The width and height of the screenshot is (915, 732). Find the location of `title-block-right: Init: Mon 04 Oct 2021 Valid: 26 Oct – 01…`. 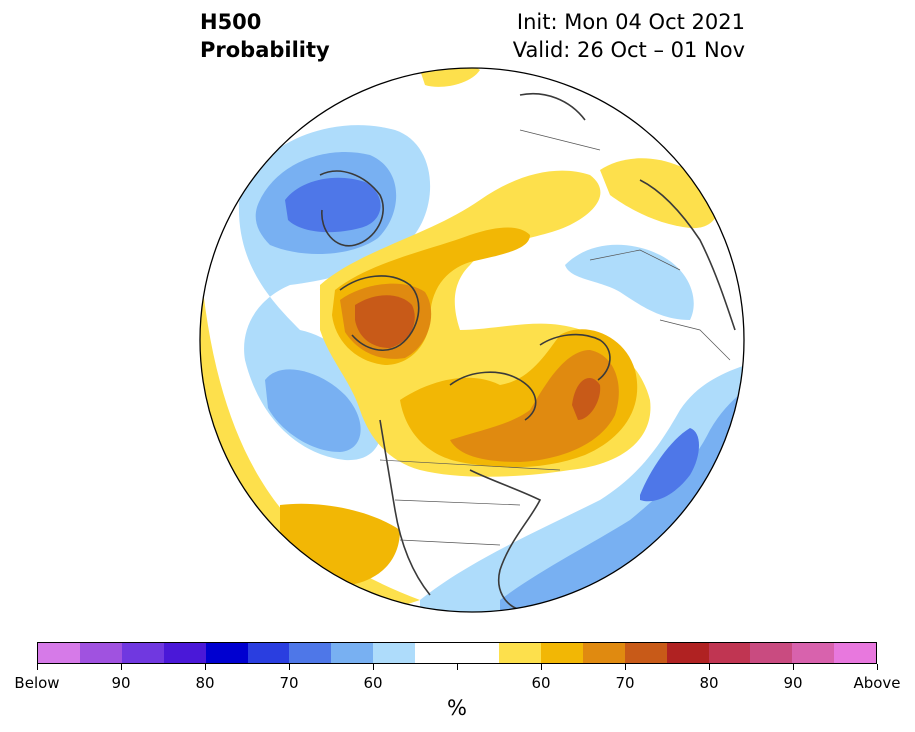

title-block-right: Init: Mon 04 Oct 2021 Valid: 26 Oct – 01… is located at coordinates (629, 36).